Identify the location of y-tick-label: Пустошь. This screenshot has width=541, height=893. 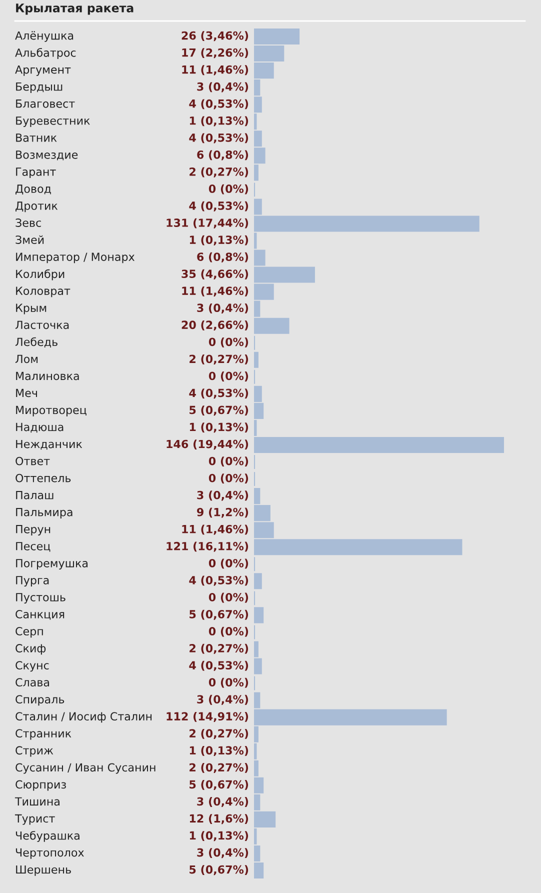
(41, 598).